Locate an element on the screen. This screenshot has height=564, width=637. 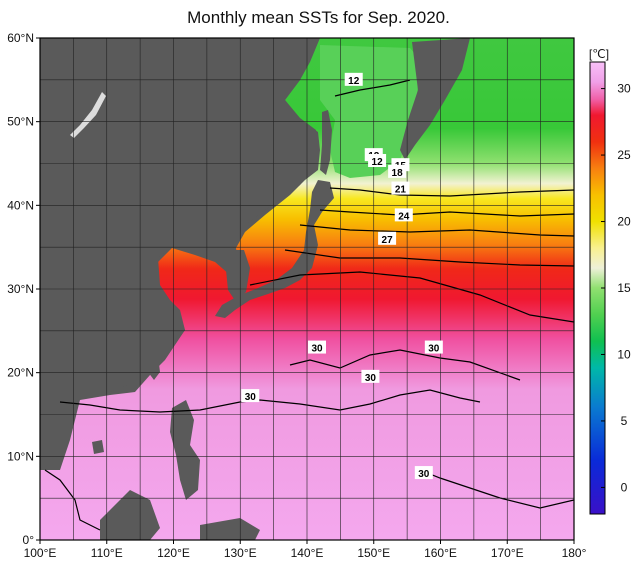
japan-land is located at coordinates (274, 249).